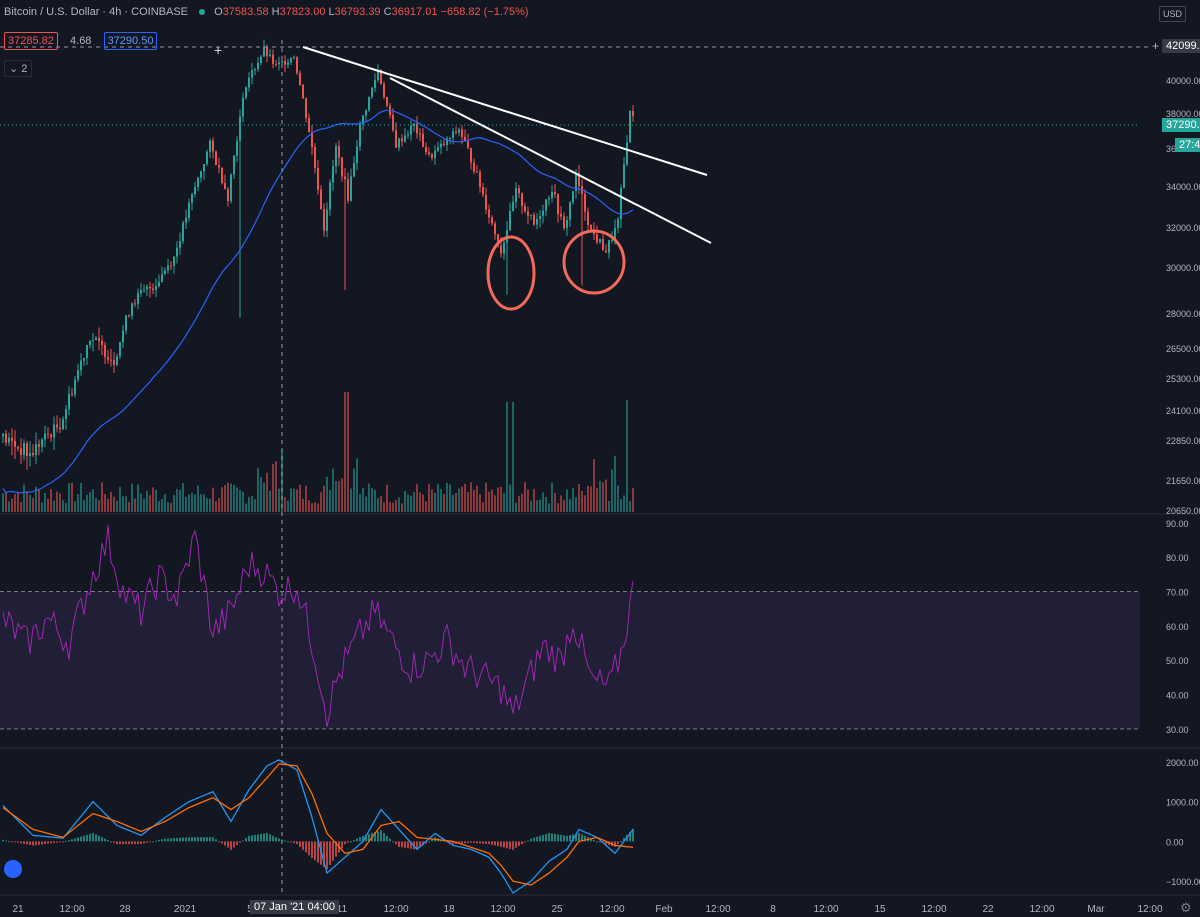 The image size is (1200, 917). What do you see at coordinates (31, 41) in the screenshot?
I see `sell-price-button: 37285.82` at bounding box center [31, 41].